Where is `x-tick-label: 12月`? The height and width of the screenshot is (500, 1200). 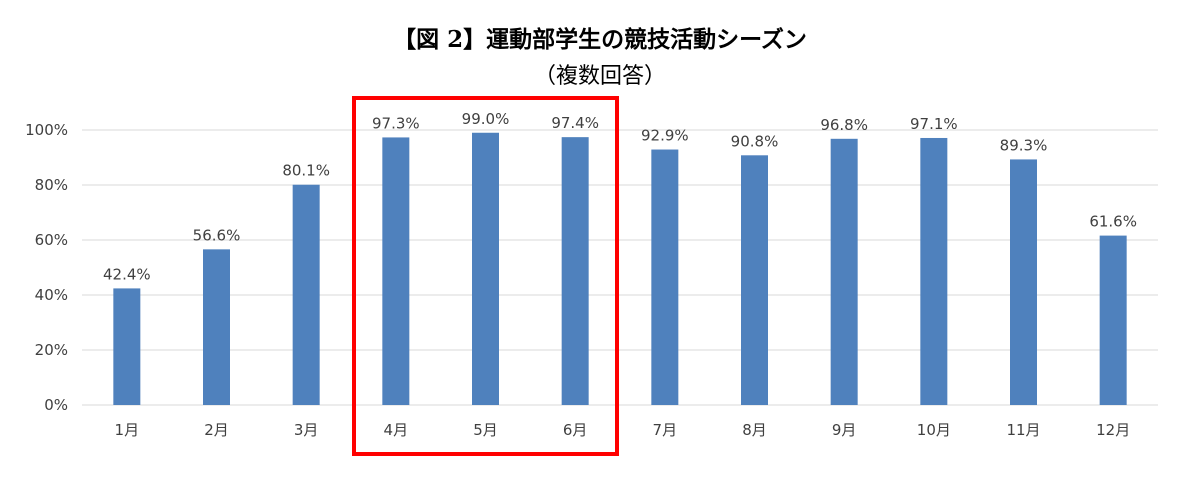
x-tick-label: 12月 is located at coordinates (1113, 430).